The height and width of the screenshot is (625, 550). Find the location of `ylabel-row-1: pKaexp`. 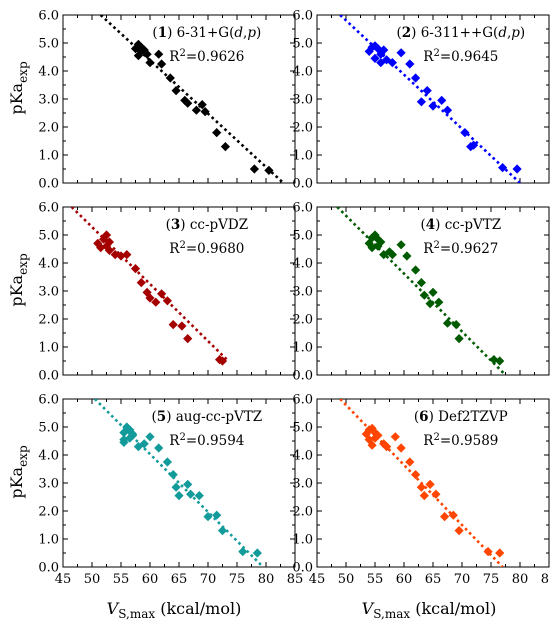

ylabel-row-1: pKaexp is located at coordinates (18, 88).